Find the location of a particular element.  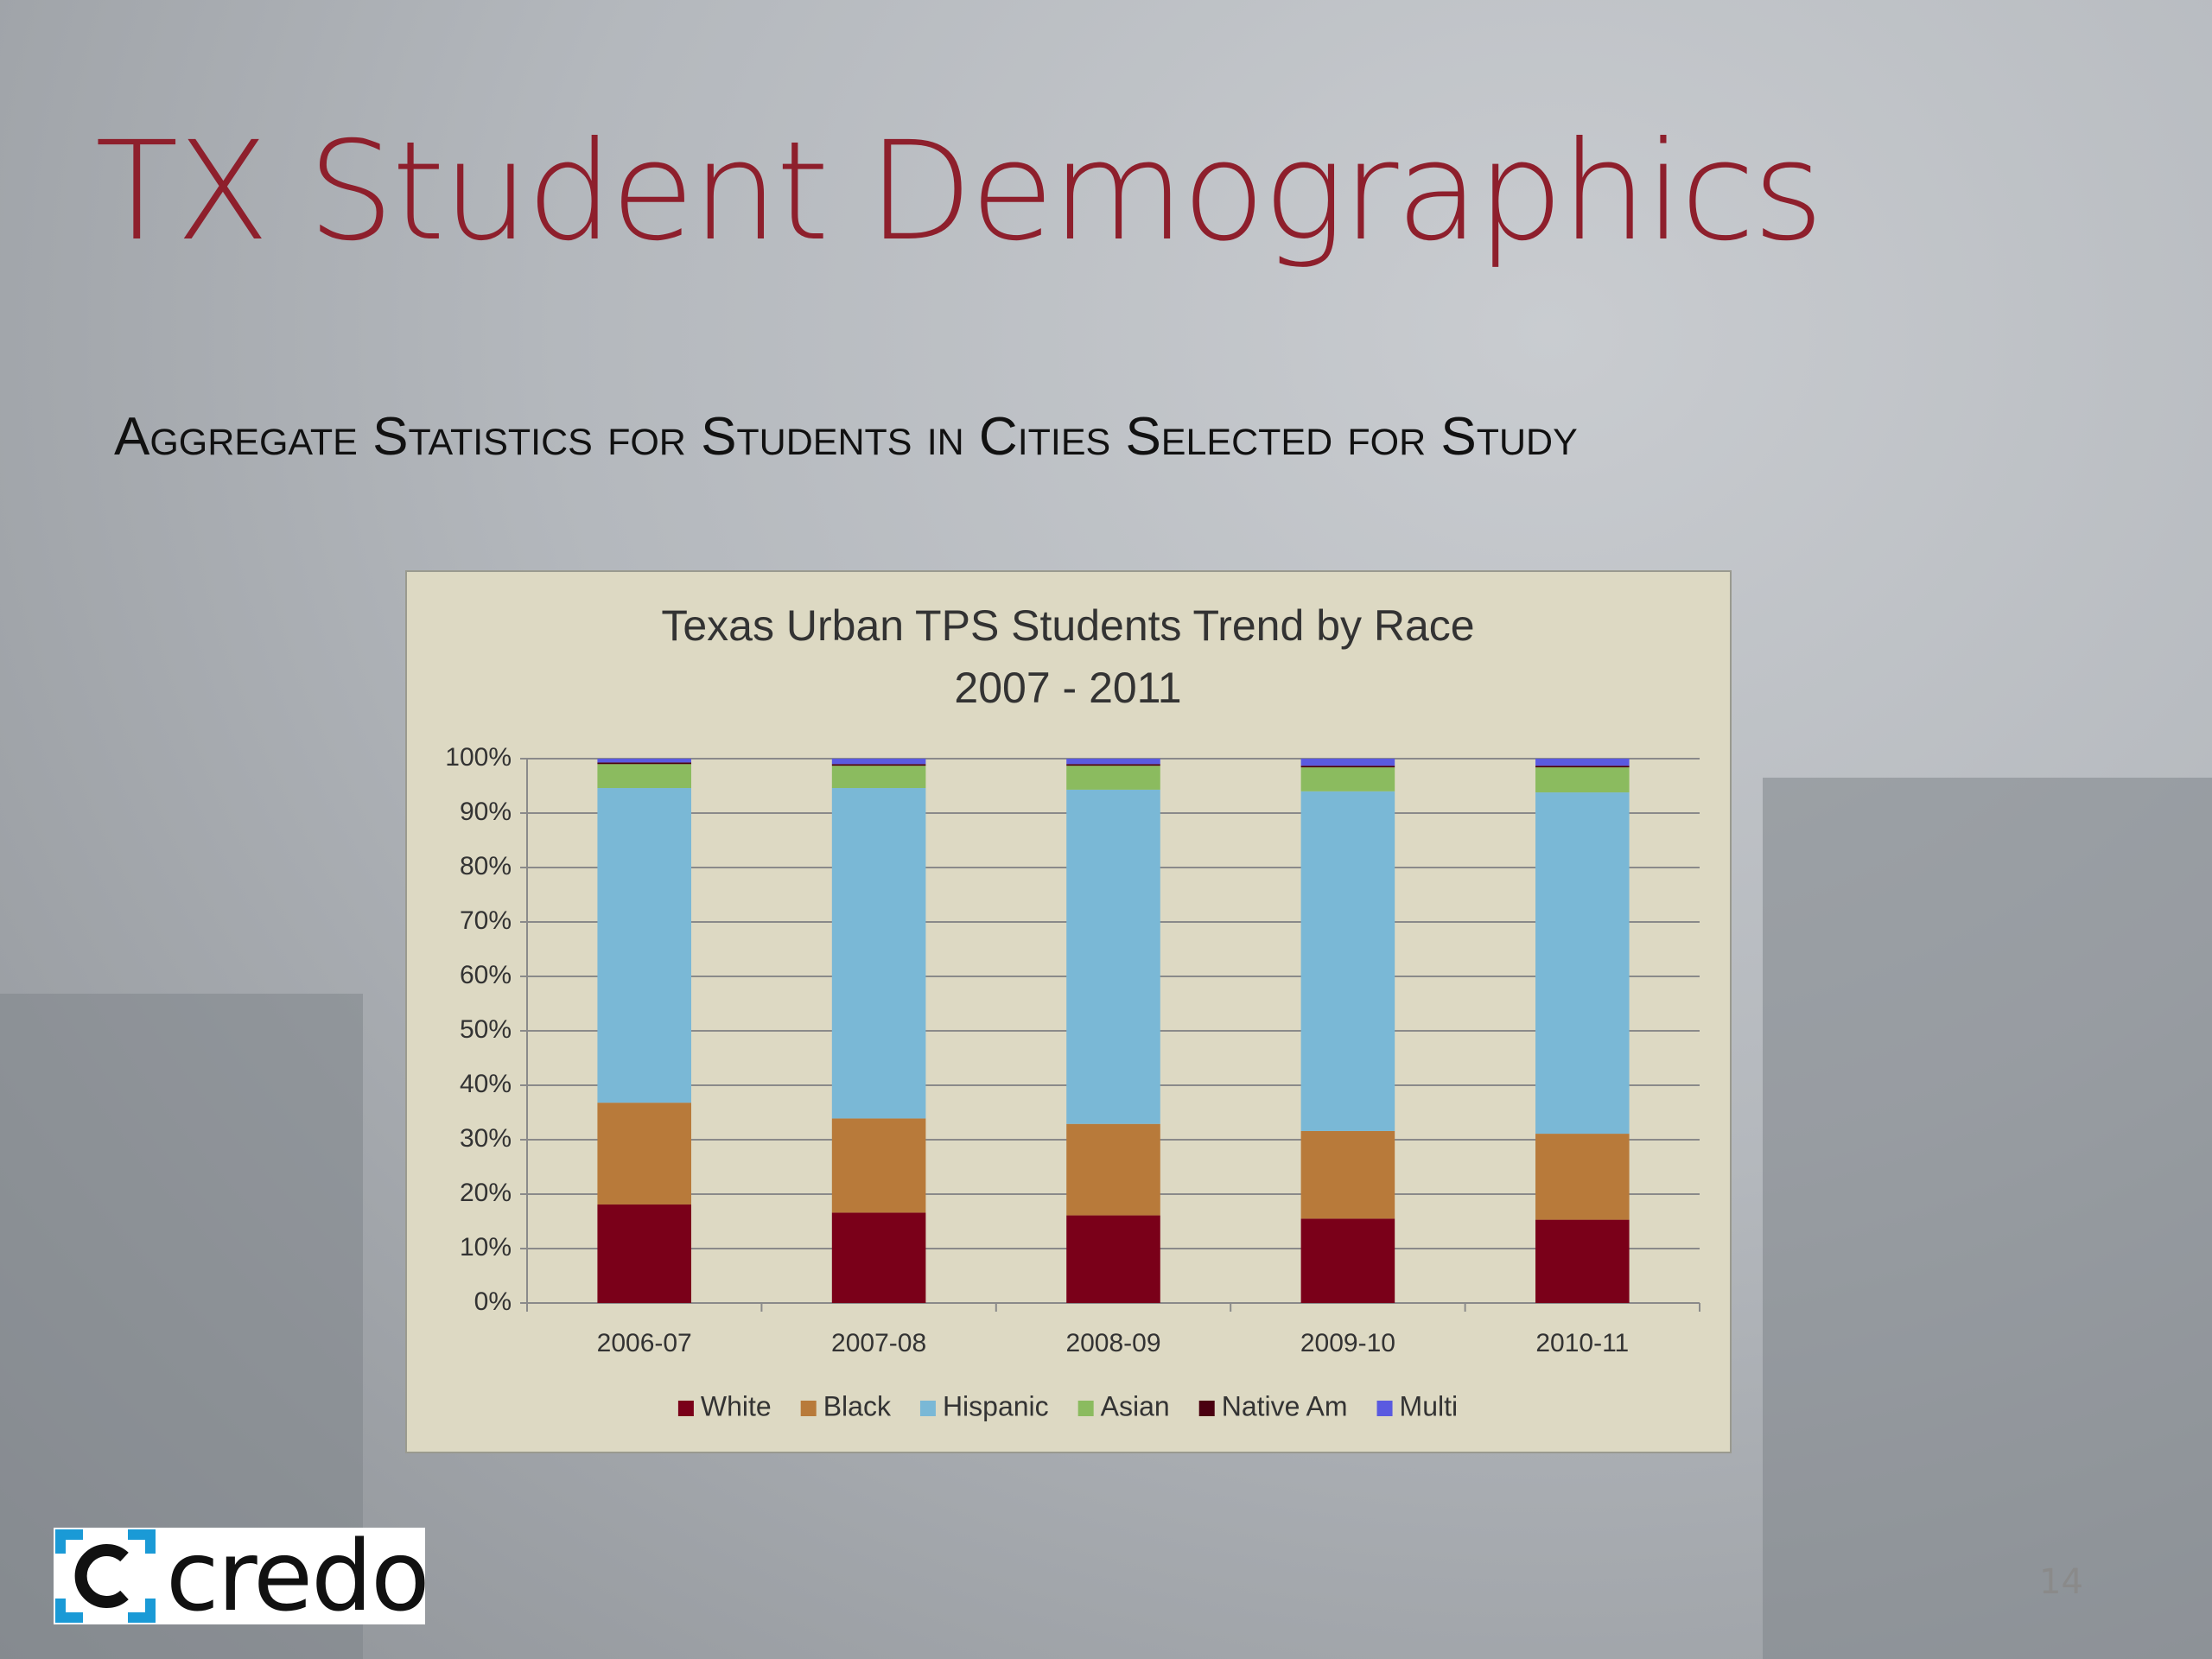

y-tick-label: 40% is located at coordinates (486, 1084).